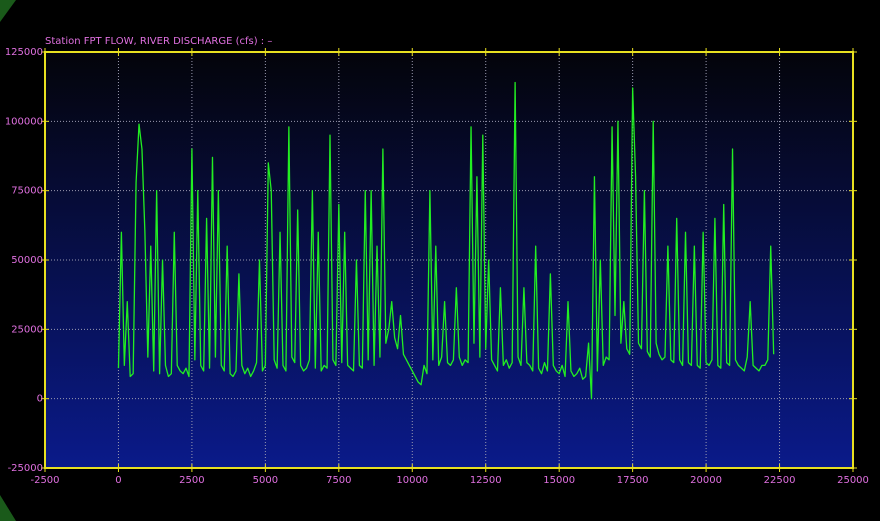 The image size is (880, 521). I want to click on y-tick-label: 125000, so click(24, 52).